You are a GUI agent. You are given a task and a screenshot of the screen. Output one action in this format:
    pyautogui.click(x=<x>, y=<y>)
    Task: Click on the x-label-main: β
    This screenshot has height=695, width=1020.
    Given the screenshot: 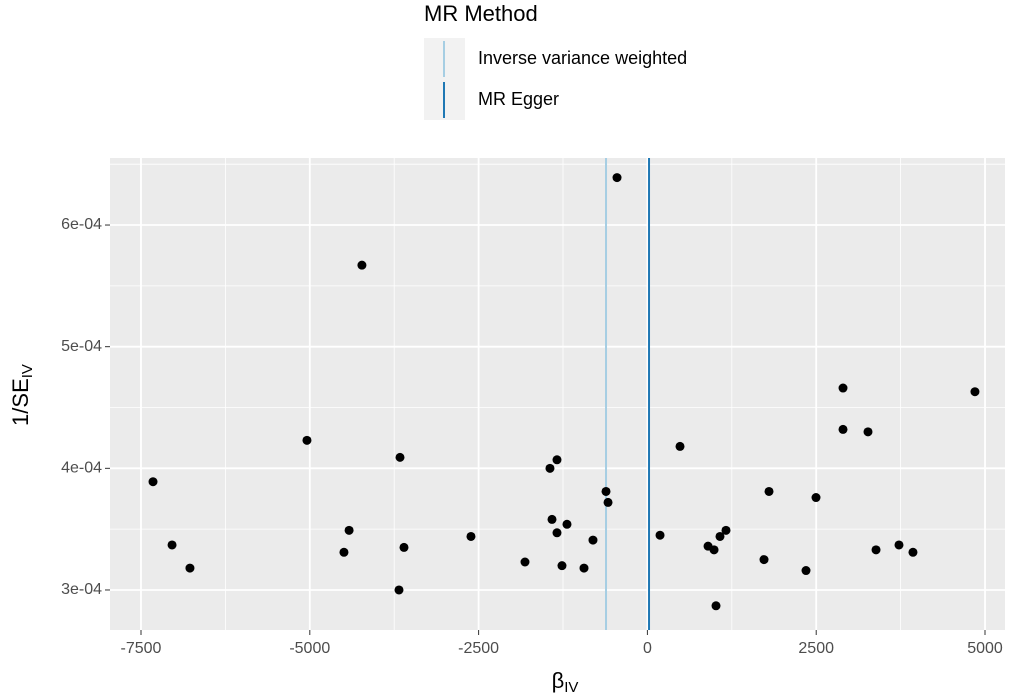 What is the action you would take?
    pyautogui.click(x=558, y=680)
    